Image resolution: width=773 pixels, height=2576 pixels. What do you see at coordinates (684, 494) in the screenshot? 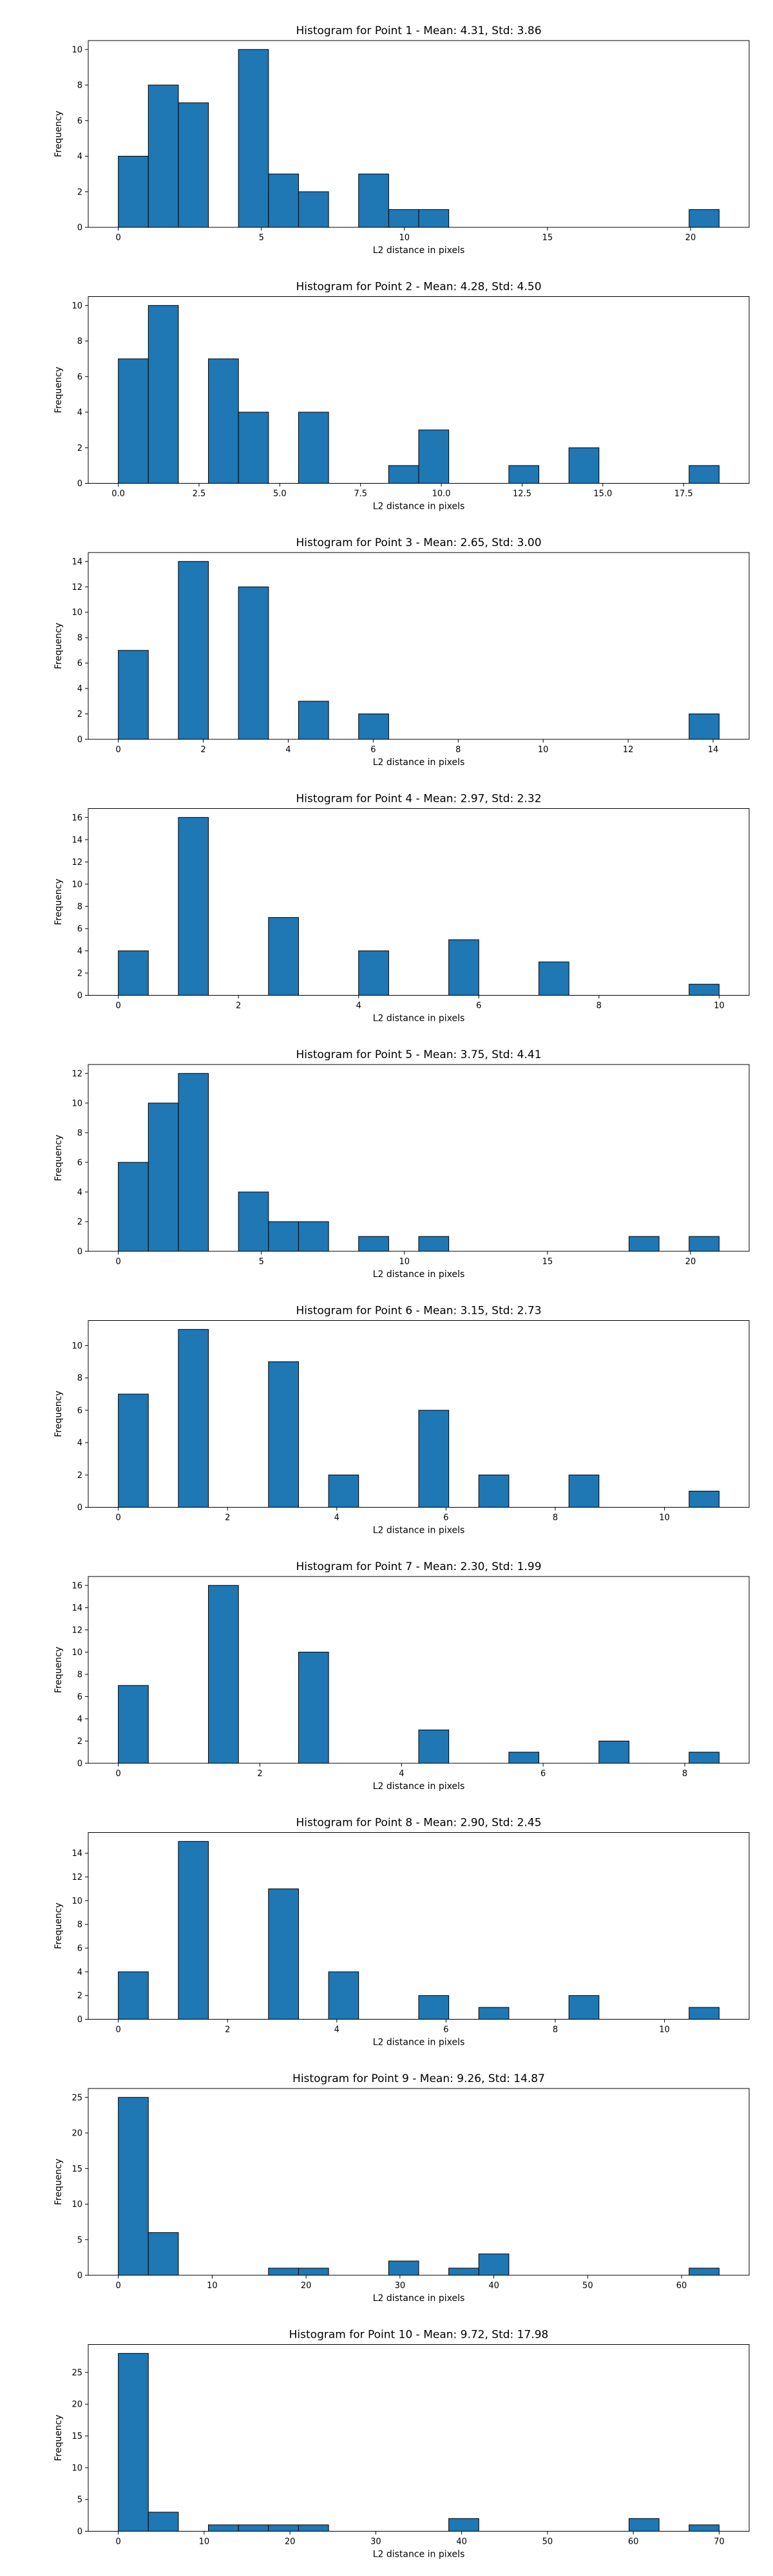
I see `x-tick-label: 17.5` at bounding box center [684, 494].